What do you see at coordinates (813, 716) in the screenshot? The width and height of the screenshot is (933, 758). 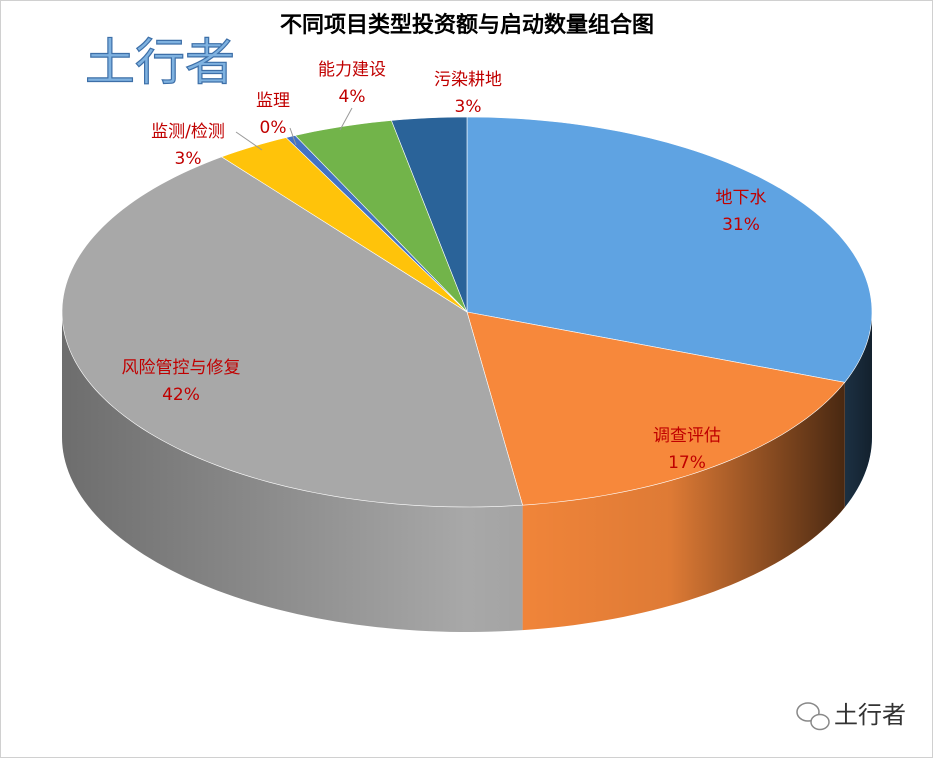 I see `wechat-icon` at bounding box center [813, 716].